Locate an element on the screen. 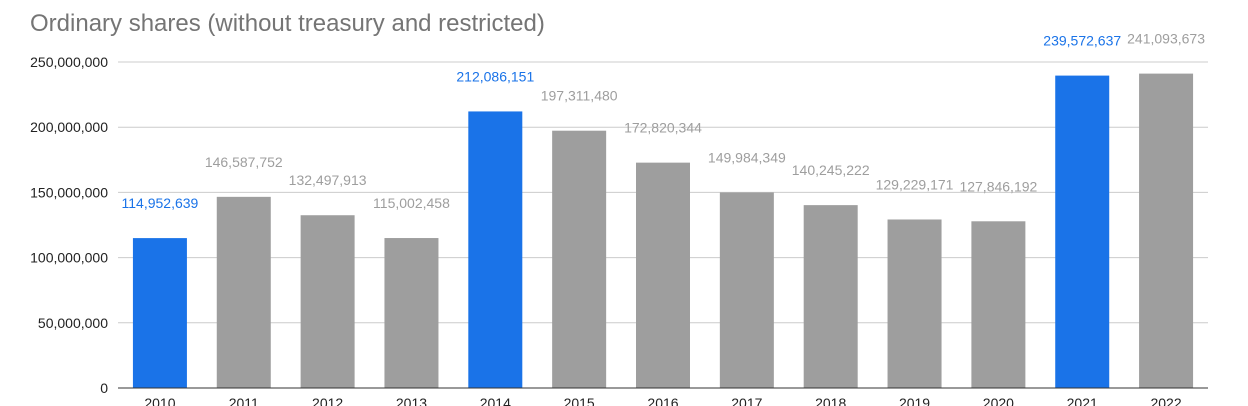  bar-2018 is located at coordinates (830, 296).